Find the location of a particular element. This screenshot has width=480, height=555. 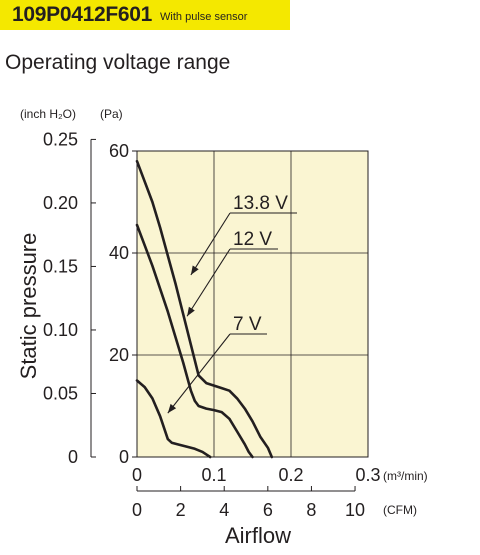

y-tick-label: 20 is located at coordinates (119, 355).